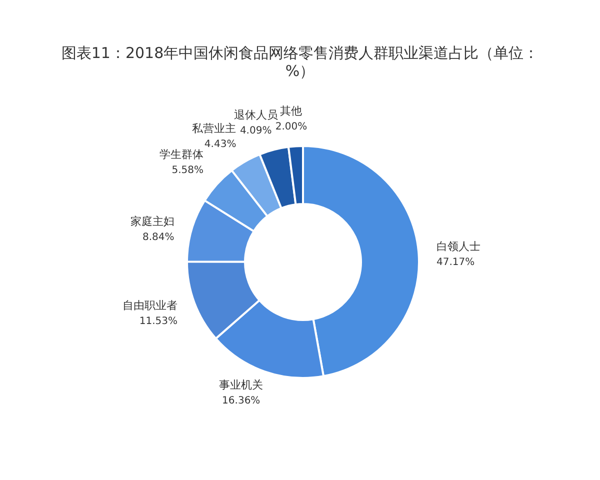 This screenshot has width=600, height=480. What do you see at coordinates (300, 62) in the screenshot?
I see `chart-title: 图表11：2018年中国休闲食品网络零售消费人群职业渠道占比（单位：%）` at bounding box center [300, 62].